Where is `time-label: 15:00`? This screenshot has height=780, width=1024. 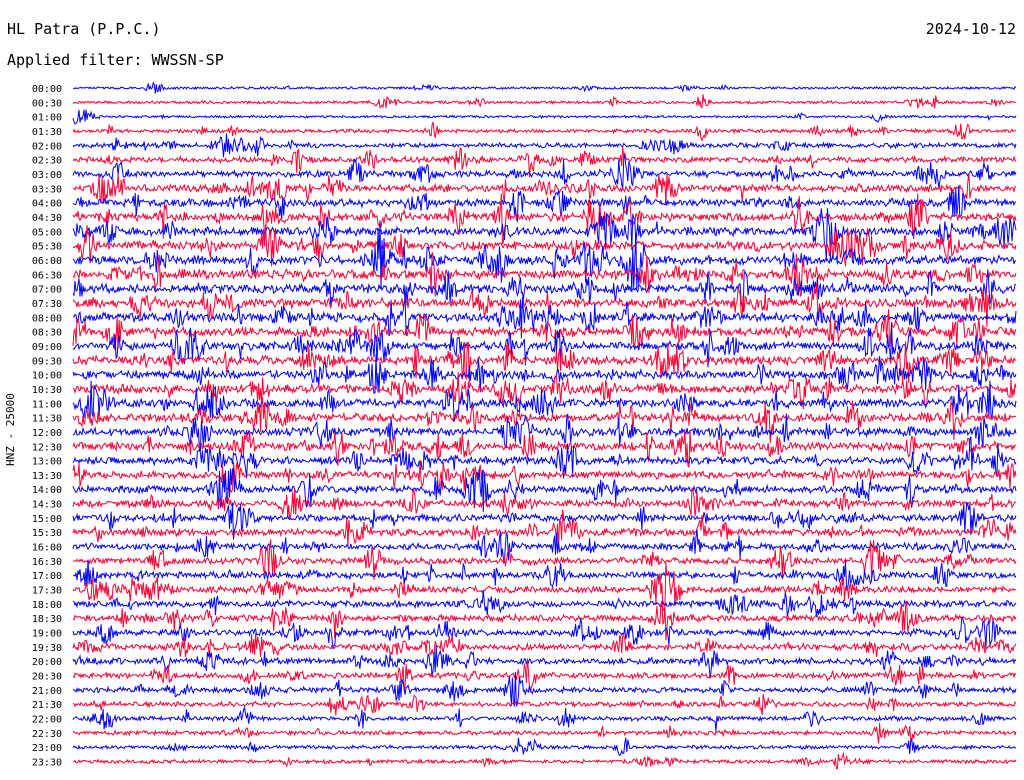
time-label: 15:00 is located at coordinates (47, 519).